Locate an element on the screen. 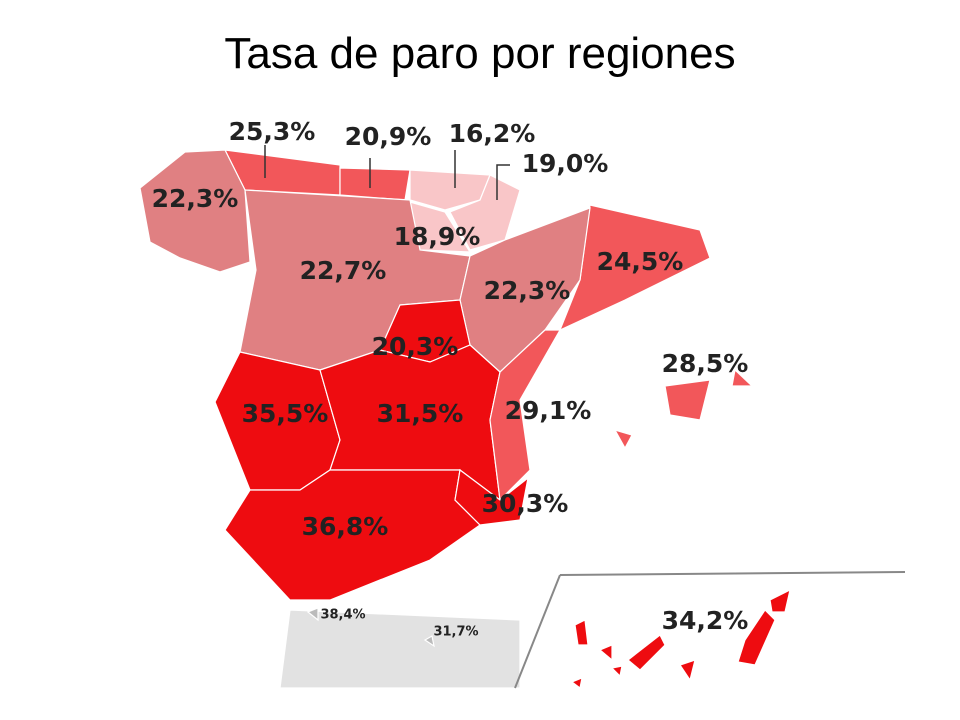 The width and height of the screenshot is (960, 720). region-label: 19,0% is located at coordinates (565, 163).